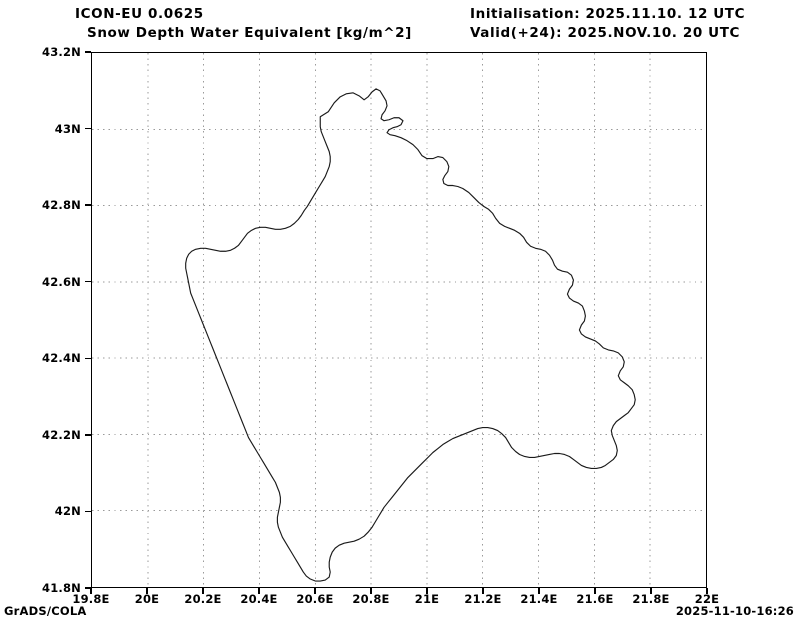  Describe the element at coordinates (61, 52) in the screenshot. I see `y-axis-tick-label: 43.2N` at that location.